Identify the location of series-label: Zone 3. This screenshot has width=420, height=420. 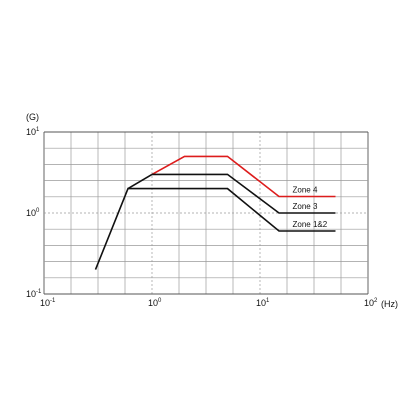
(304, 206).